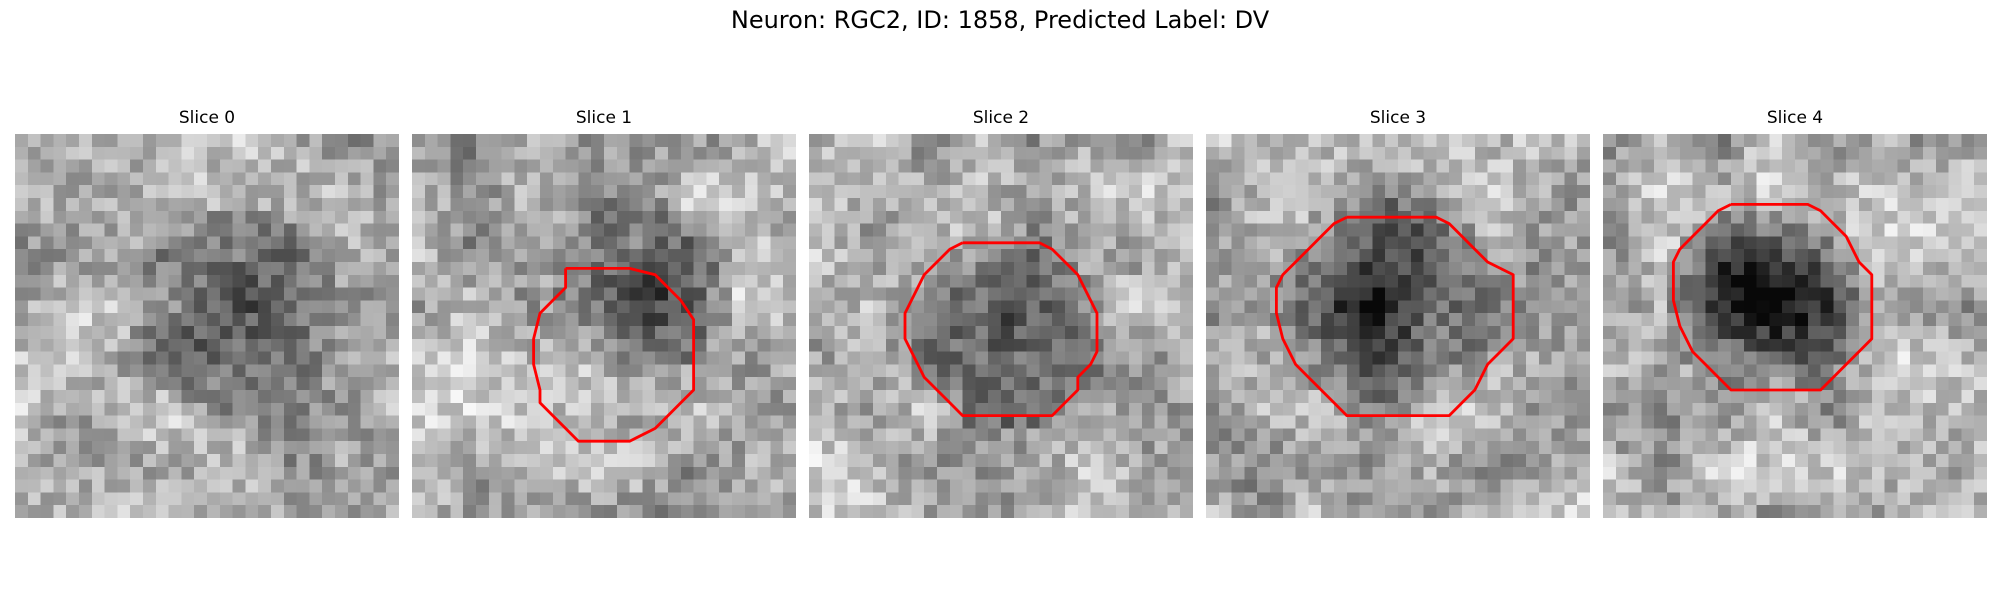 Image resolution: width=2000 pixels, height=600 pixels. I want to click on panel-title: Slice 2, so click(1001, 118).